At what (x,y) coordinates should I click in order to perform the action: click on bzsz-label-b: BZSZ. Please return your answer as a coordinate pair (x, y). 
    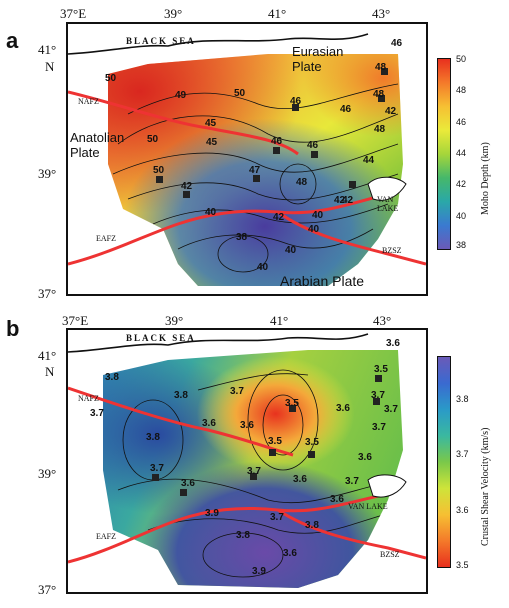
    Looking at the image, I should click on (390, 554).